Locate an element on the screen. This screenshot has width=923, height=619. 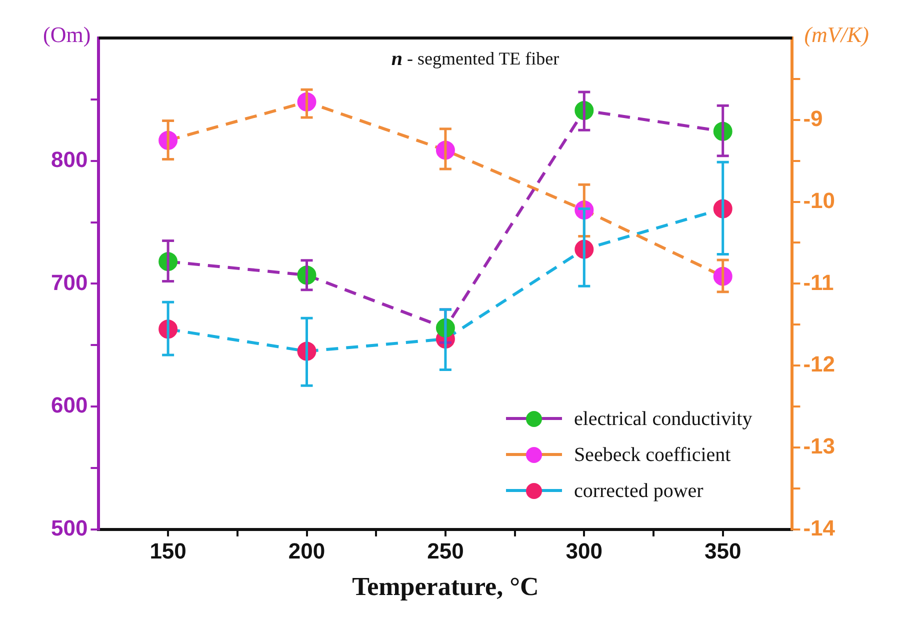
x-tick-label: 200 is located at coordinates (307, 551).